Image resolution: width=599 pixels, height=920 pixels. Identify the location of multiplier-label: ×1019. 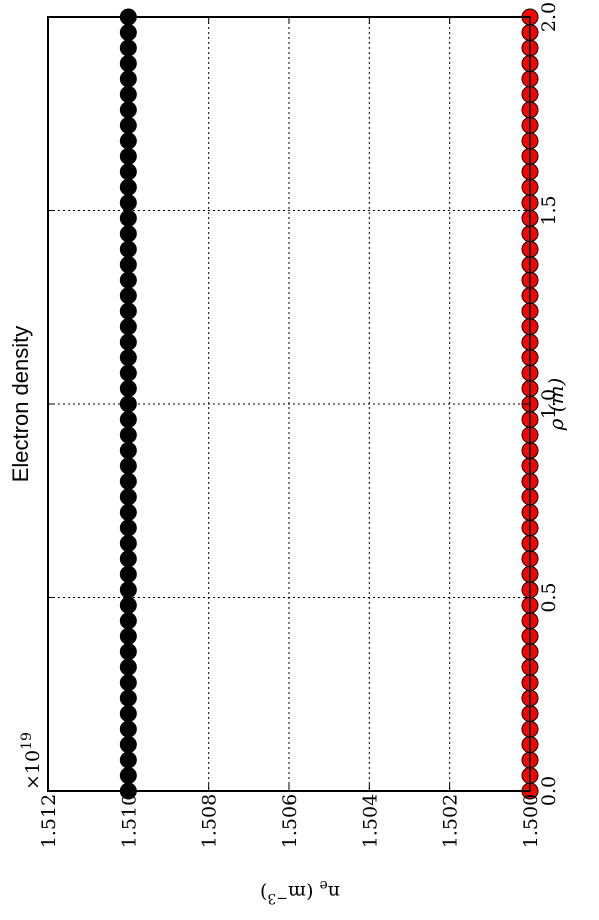
(31, 761).